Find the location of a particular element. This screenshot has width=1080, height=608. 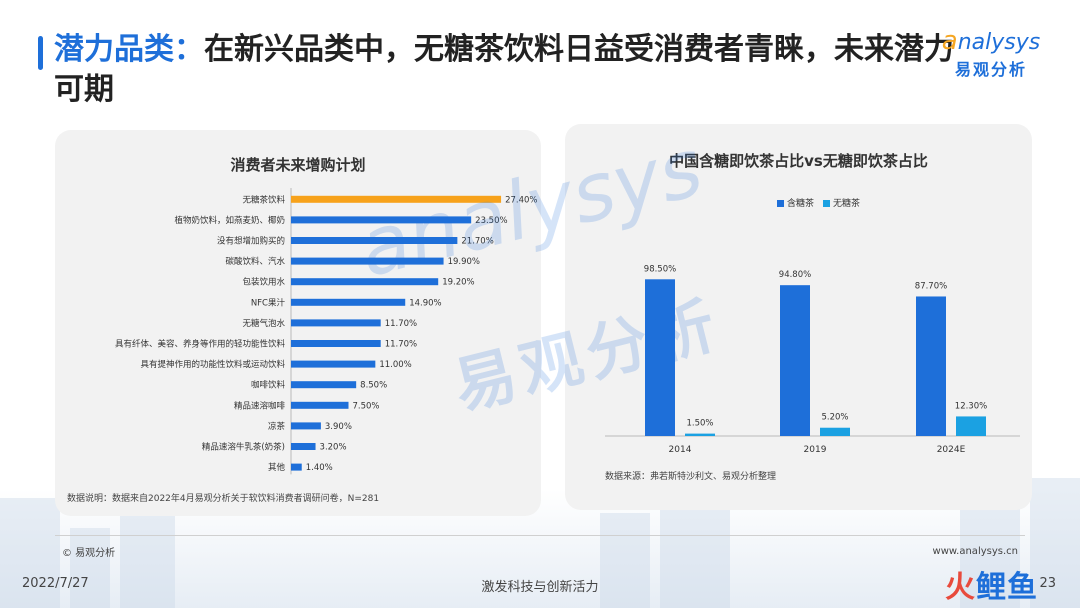

title-text: 在新兴品类中，无糖茶饮料日益受消费者青睐，未来潜力可期 is located at coordinates (504, 69).